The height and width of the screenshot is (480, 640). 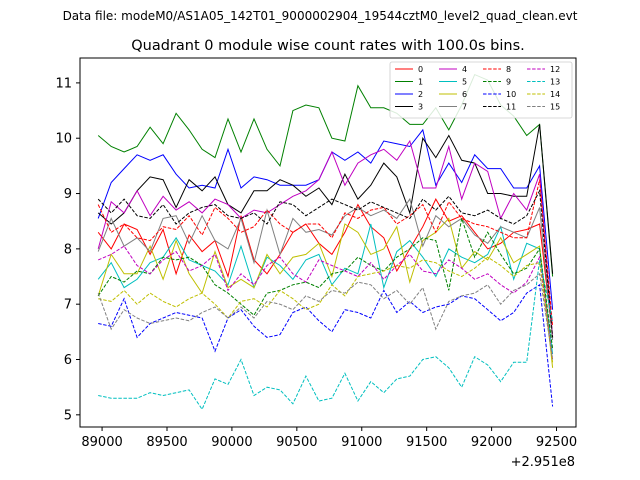 I want to click on legend-label-15: 15, so click(x=555, y=107).